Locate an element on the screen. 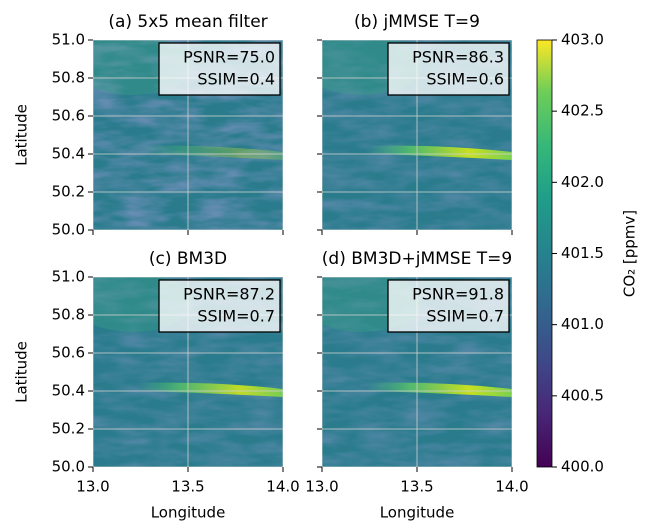 This screenshot has height=523, width=647. colorbar-tick-label: 400.5 is located at coordinates (582, 395).